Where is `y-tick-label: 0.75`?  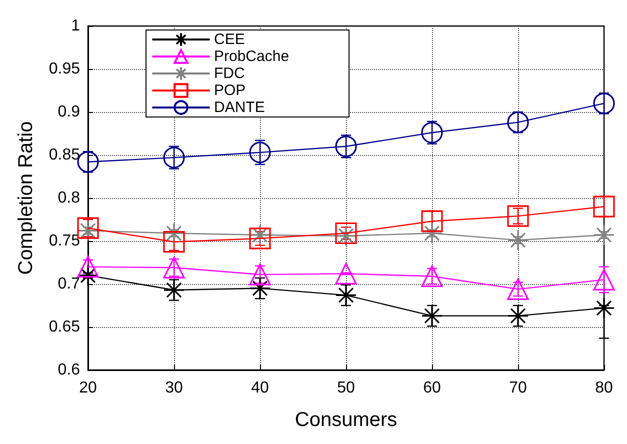
y-tick-label: 0.75 is located at coordinates (64, 241).